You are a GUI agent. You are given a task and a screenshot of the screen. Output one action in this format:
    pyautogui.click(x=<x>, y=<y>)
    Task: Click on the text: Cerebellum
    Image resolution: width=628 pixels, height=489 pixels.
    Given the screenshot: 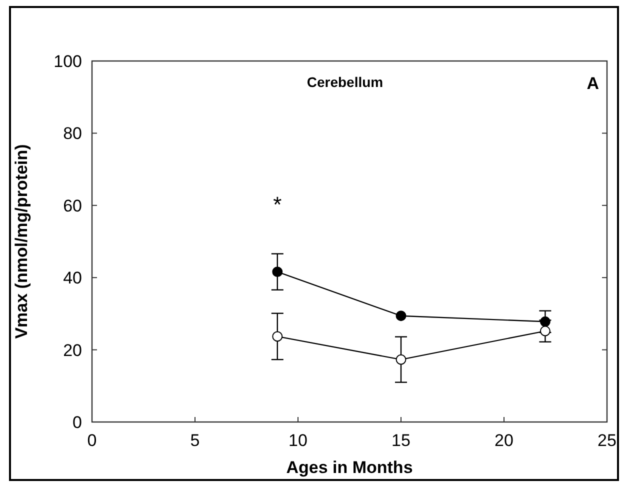 What is the action you would take?
    pyautogui.click(x=345, y=82)
    